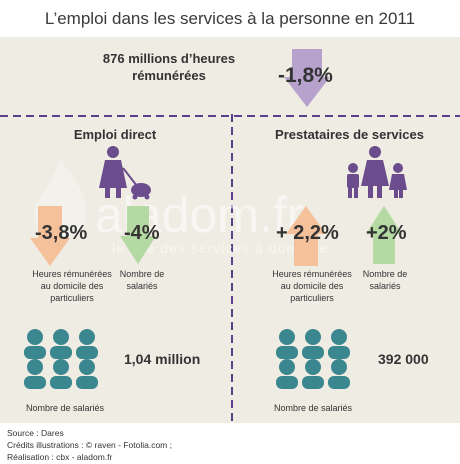  I want to click on vertical-divider, so click(232, 269).